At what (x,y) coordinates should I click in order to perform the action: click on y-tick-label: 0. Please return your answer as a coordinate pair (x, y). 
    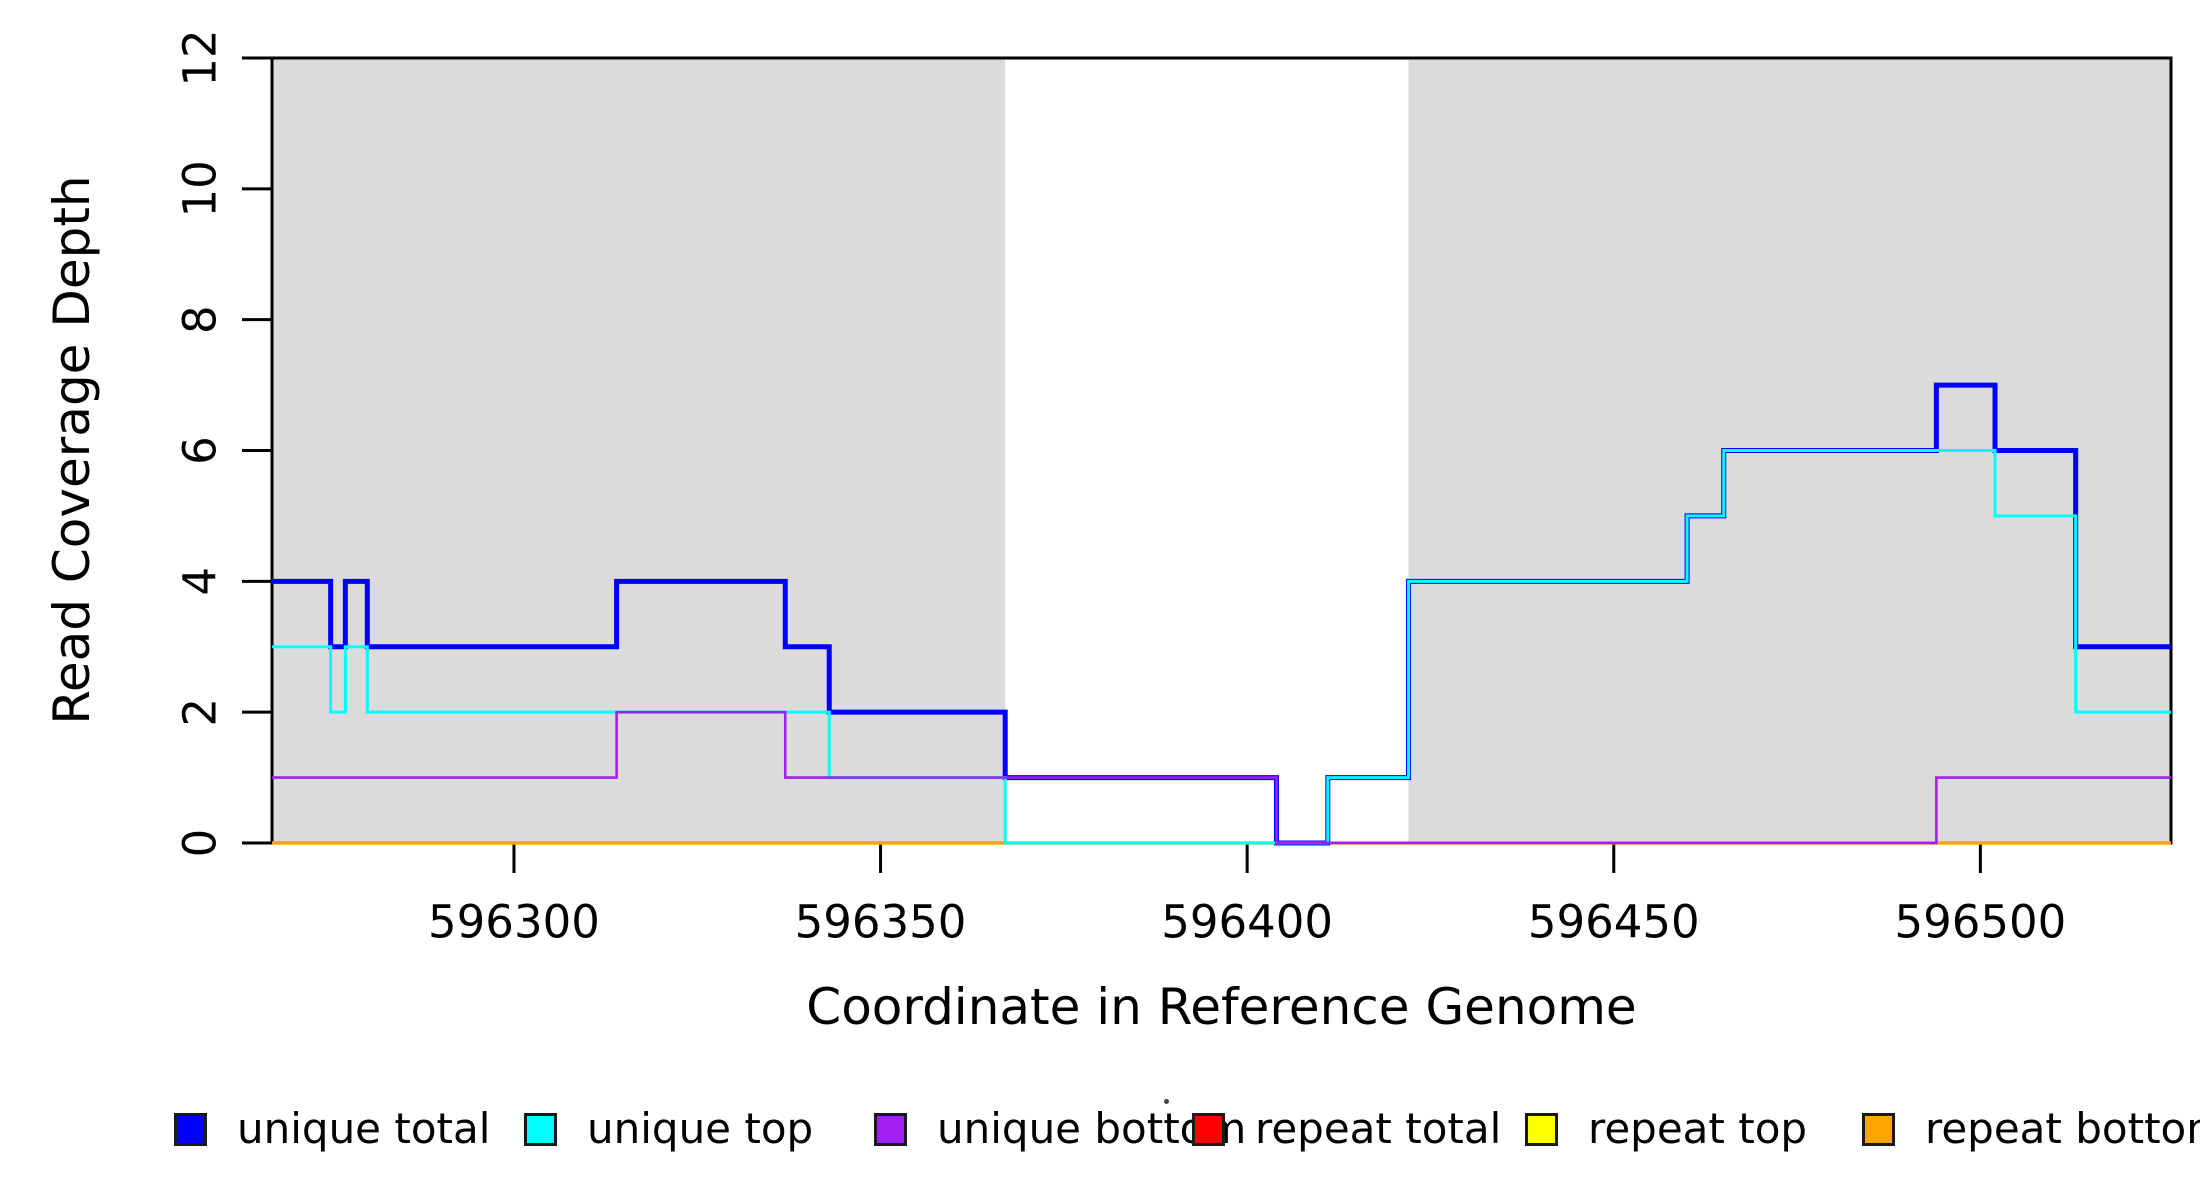
    Looking at the image, I should click on (200, 843).